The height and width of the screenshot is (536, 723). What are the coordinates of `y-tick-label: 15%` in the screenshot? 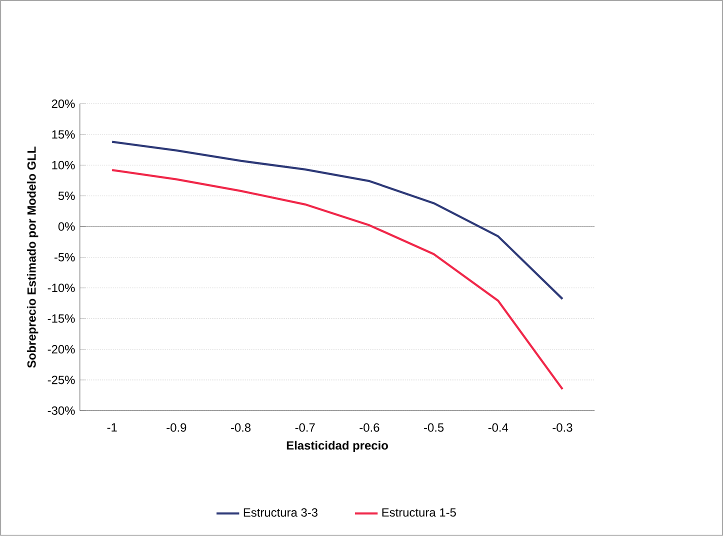 It's located at (63, 134).